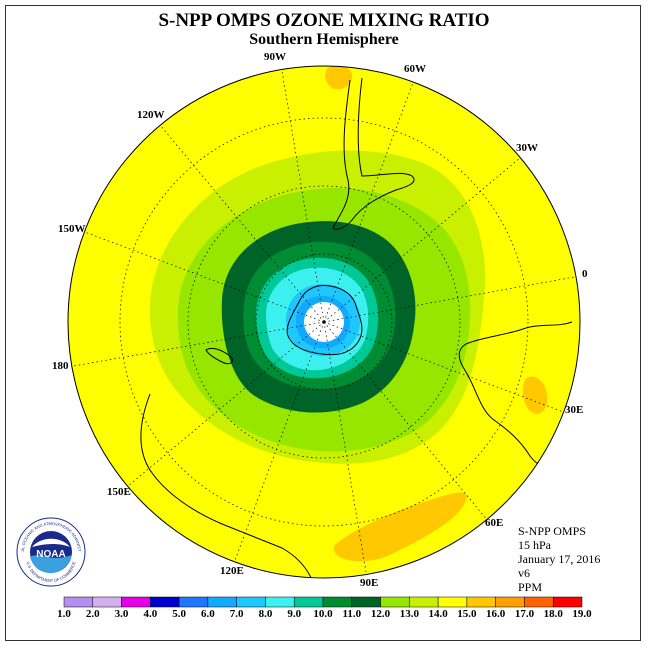 The image size is (648, 648). Describe the element at coordinates (553, 614) in the screenshot. I see `colorbar-tick-label: 18.0` at that location.